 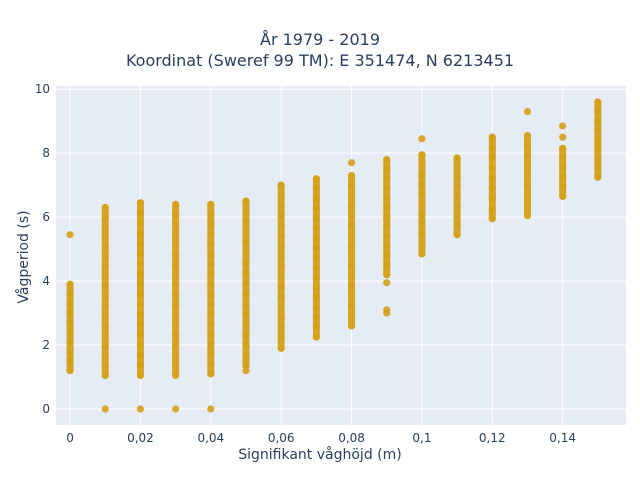 What do you see at coordinates (42, 89) in the screenshot?
I see `y-tick-label: 10` at bounding box center [42, 89].